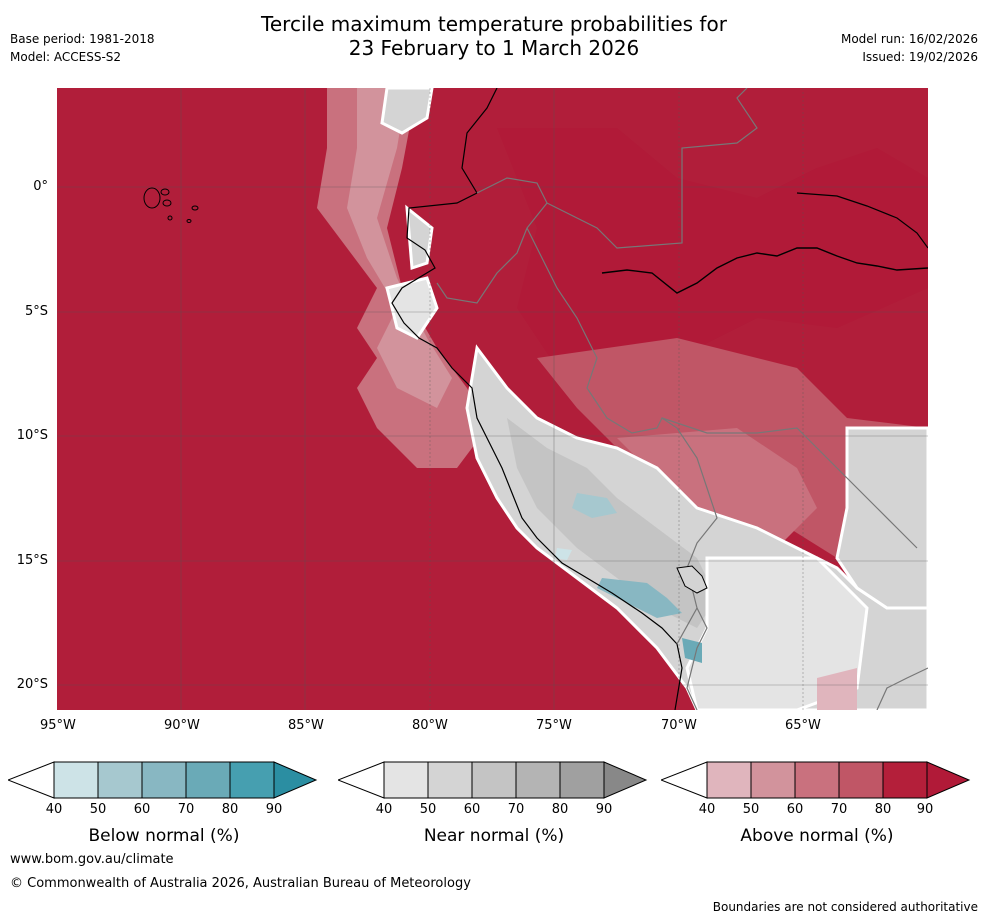  I want to click on boundary-chile, so click(697, 658).